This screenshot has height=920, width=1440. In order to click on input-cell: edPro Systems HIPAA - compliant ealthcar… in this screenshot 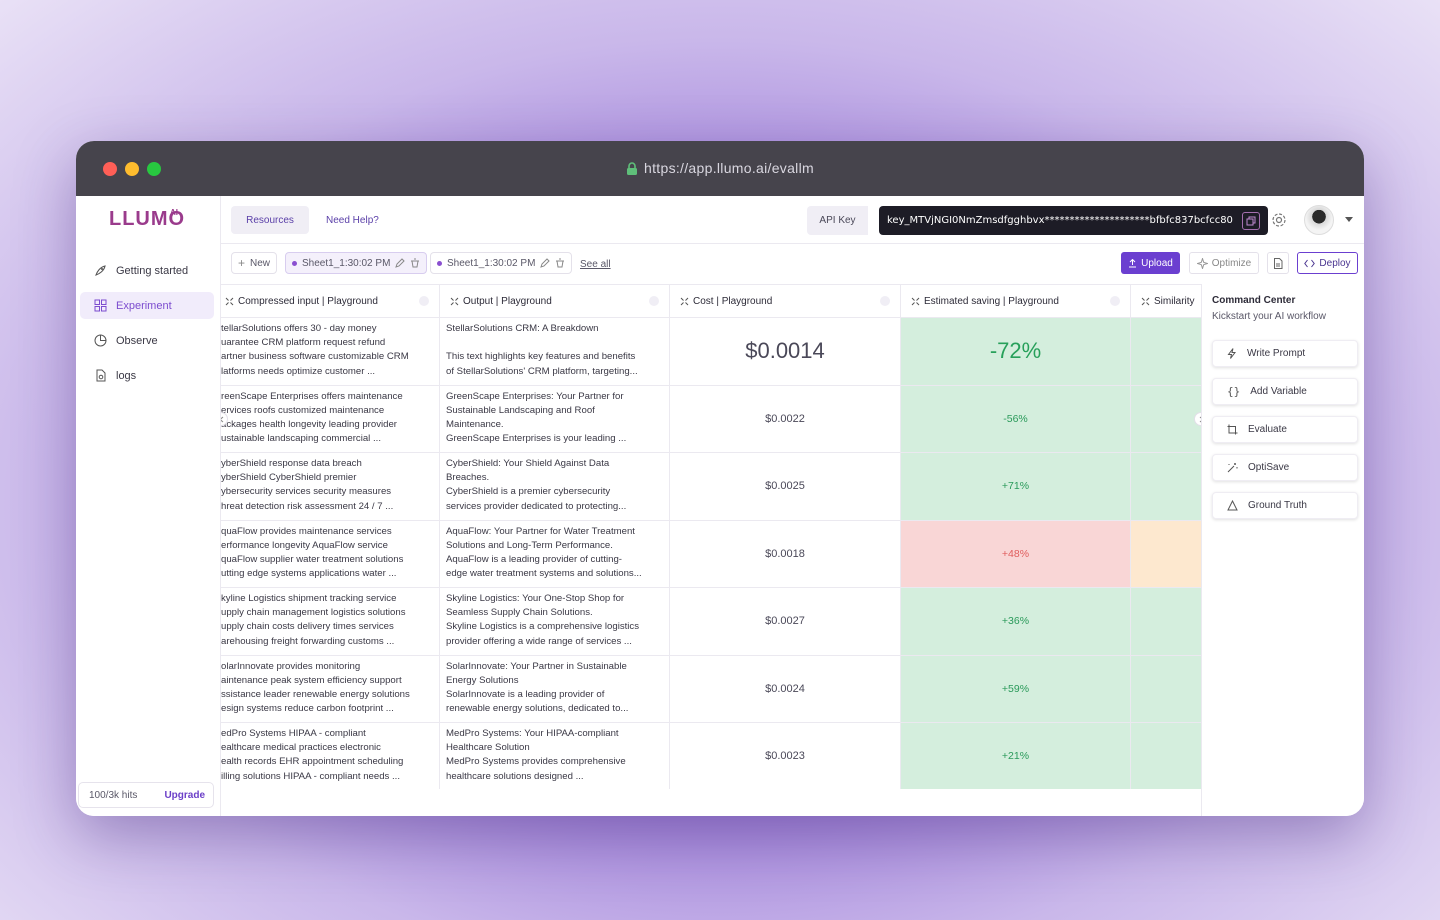, I will do `click(330, 756)`.